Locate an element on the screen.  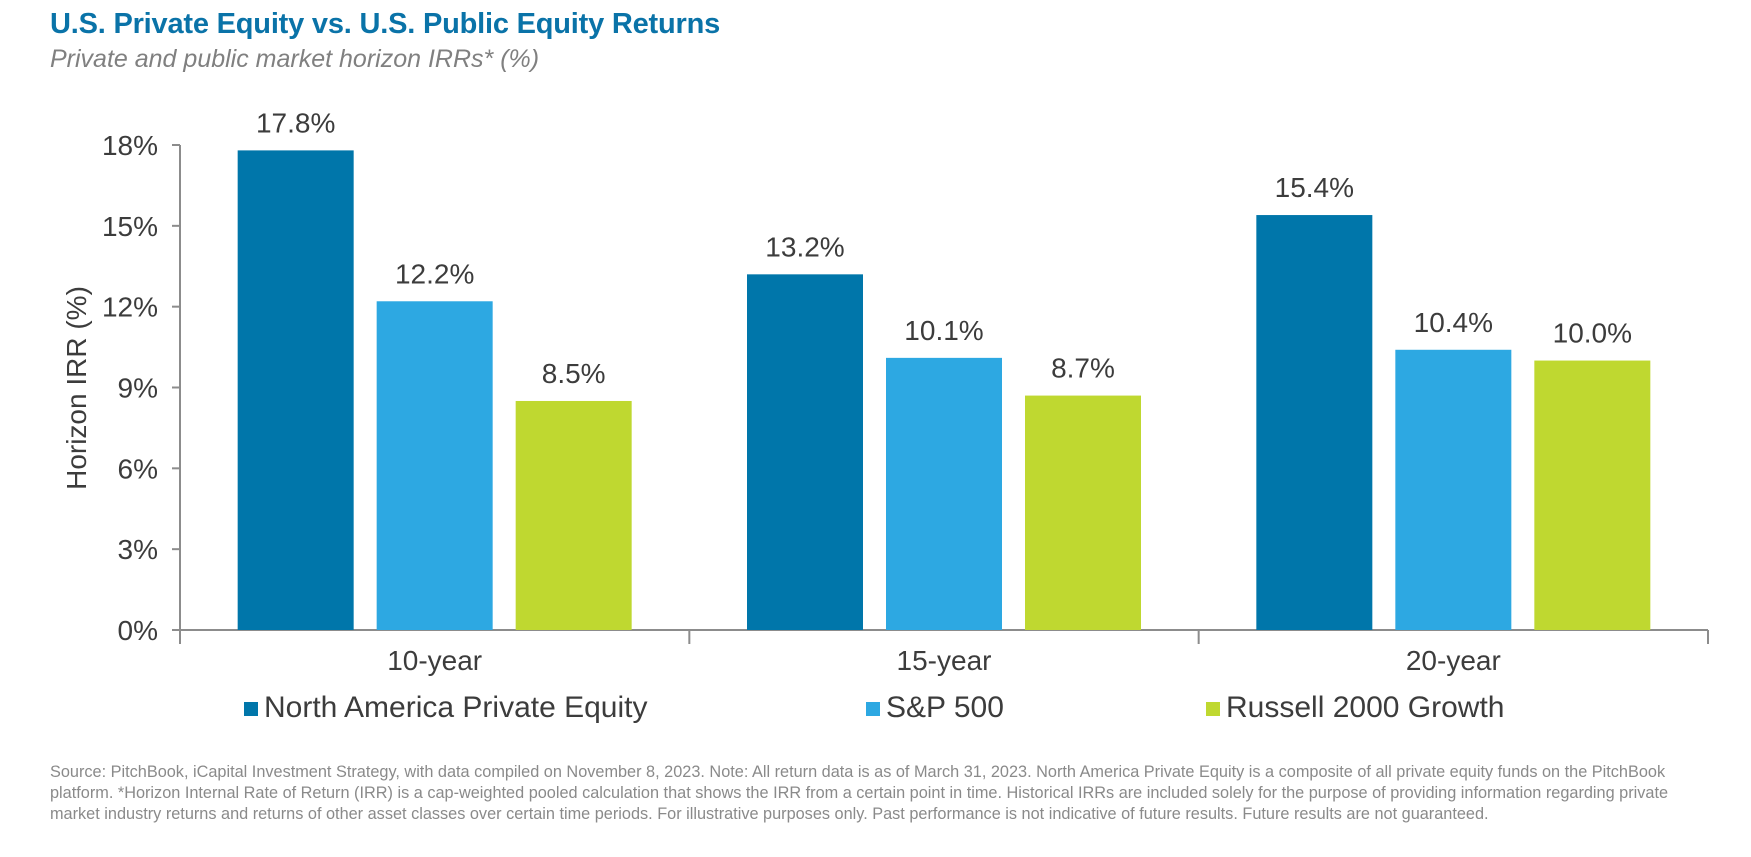
y-axis-title: Horizon IRR (%) is located at coordinates (76, 388).